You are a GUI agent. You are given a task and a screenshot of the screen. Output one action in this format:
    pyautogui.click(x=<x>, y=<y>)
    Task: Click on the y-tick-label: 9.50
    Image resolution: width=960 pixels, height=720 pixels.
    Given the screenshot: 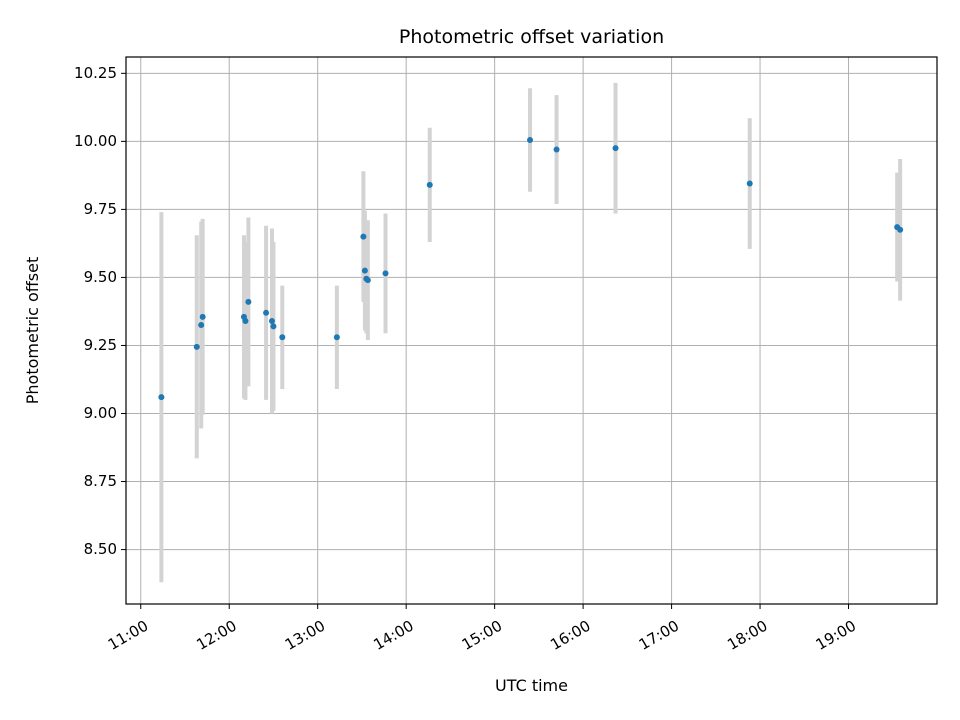 What is the action you would take?
    pyautogui.click(x=100, y=277)
    